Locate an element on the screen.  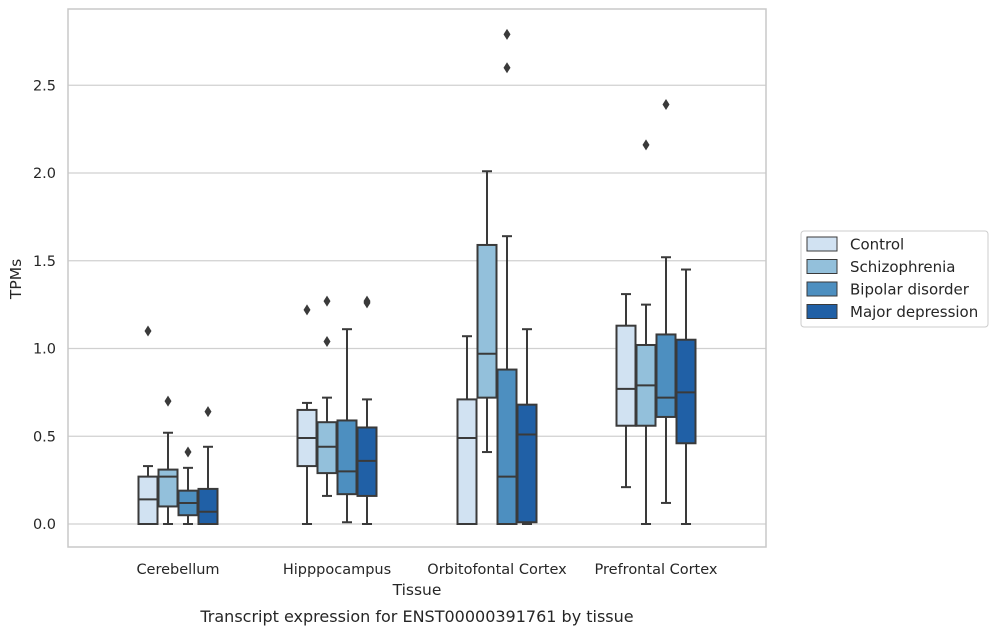
x-tick-label: Orbitofontal Cortex is located at coordinates (497, 570).